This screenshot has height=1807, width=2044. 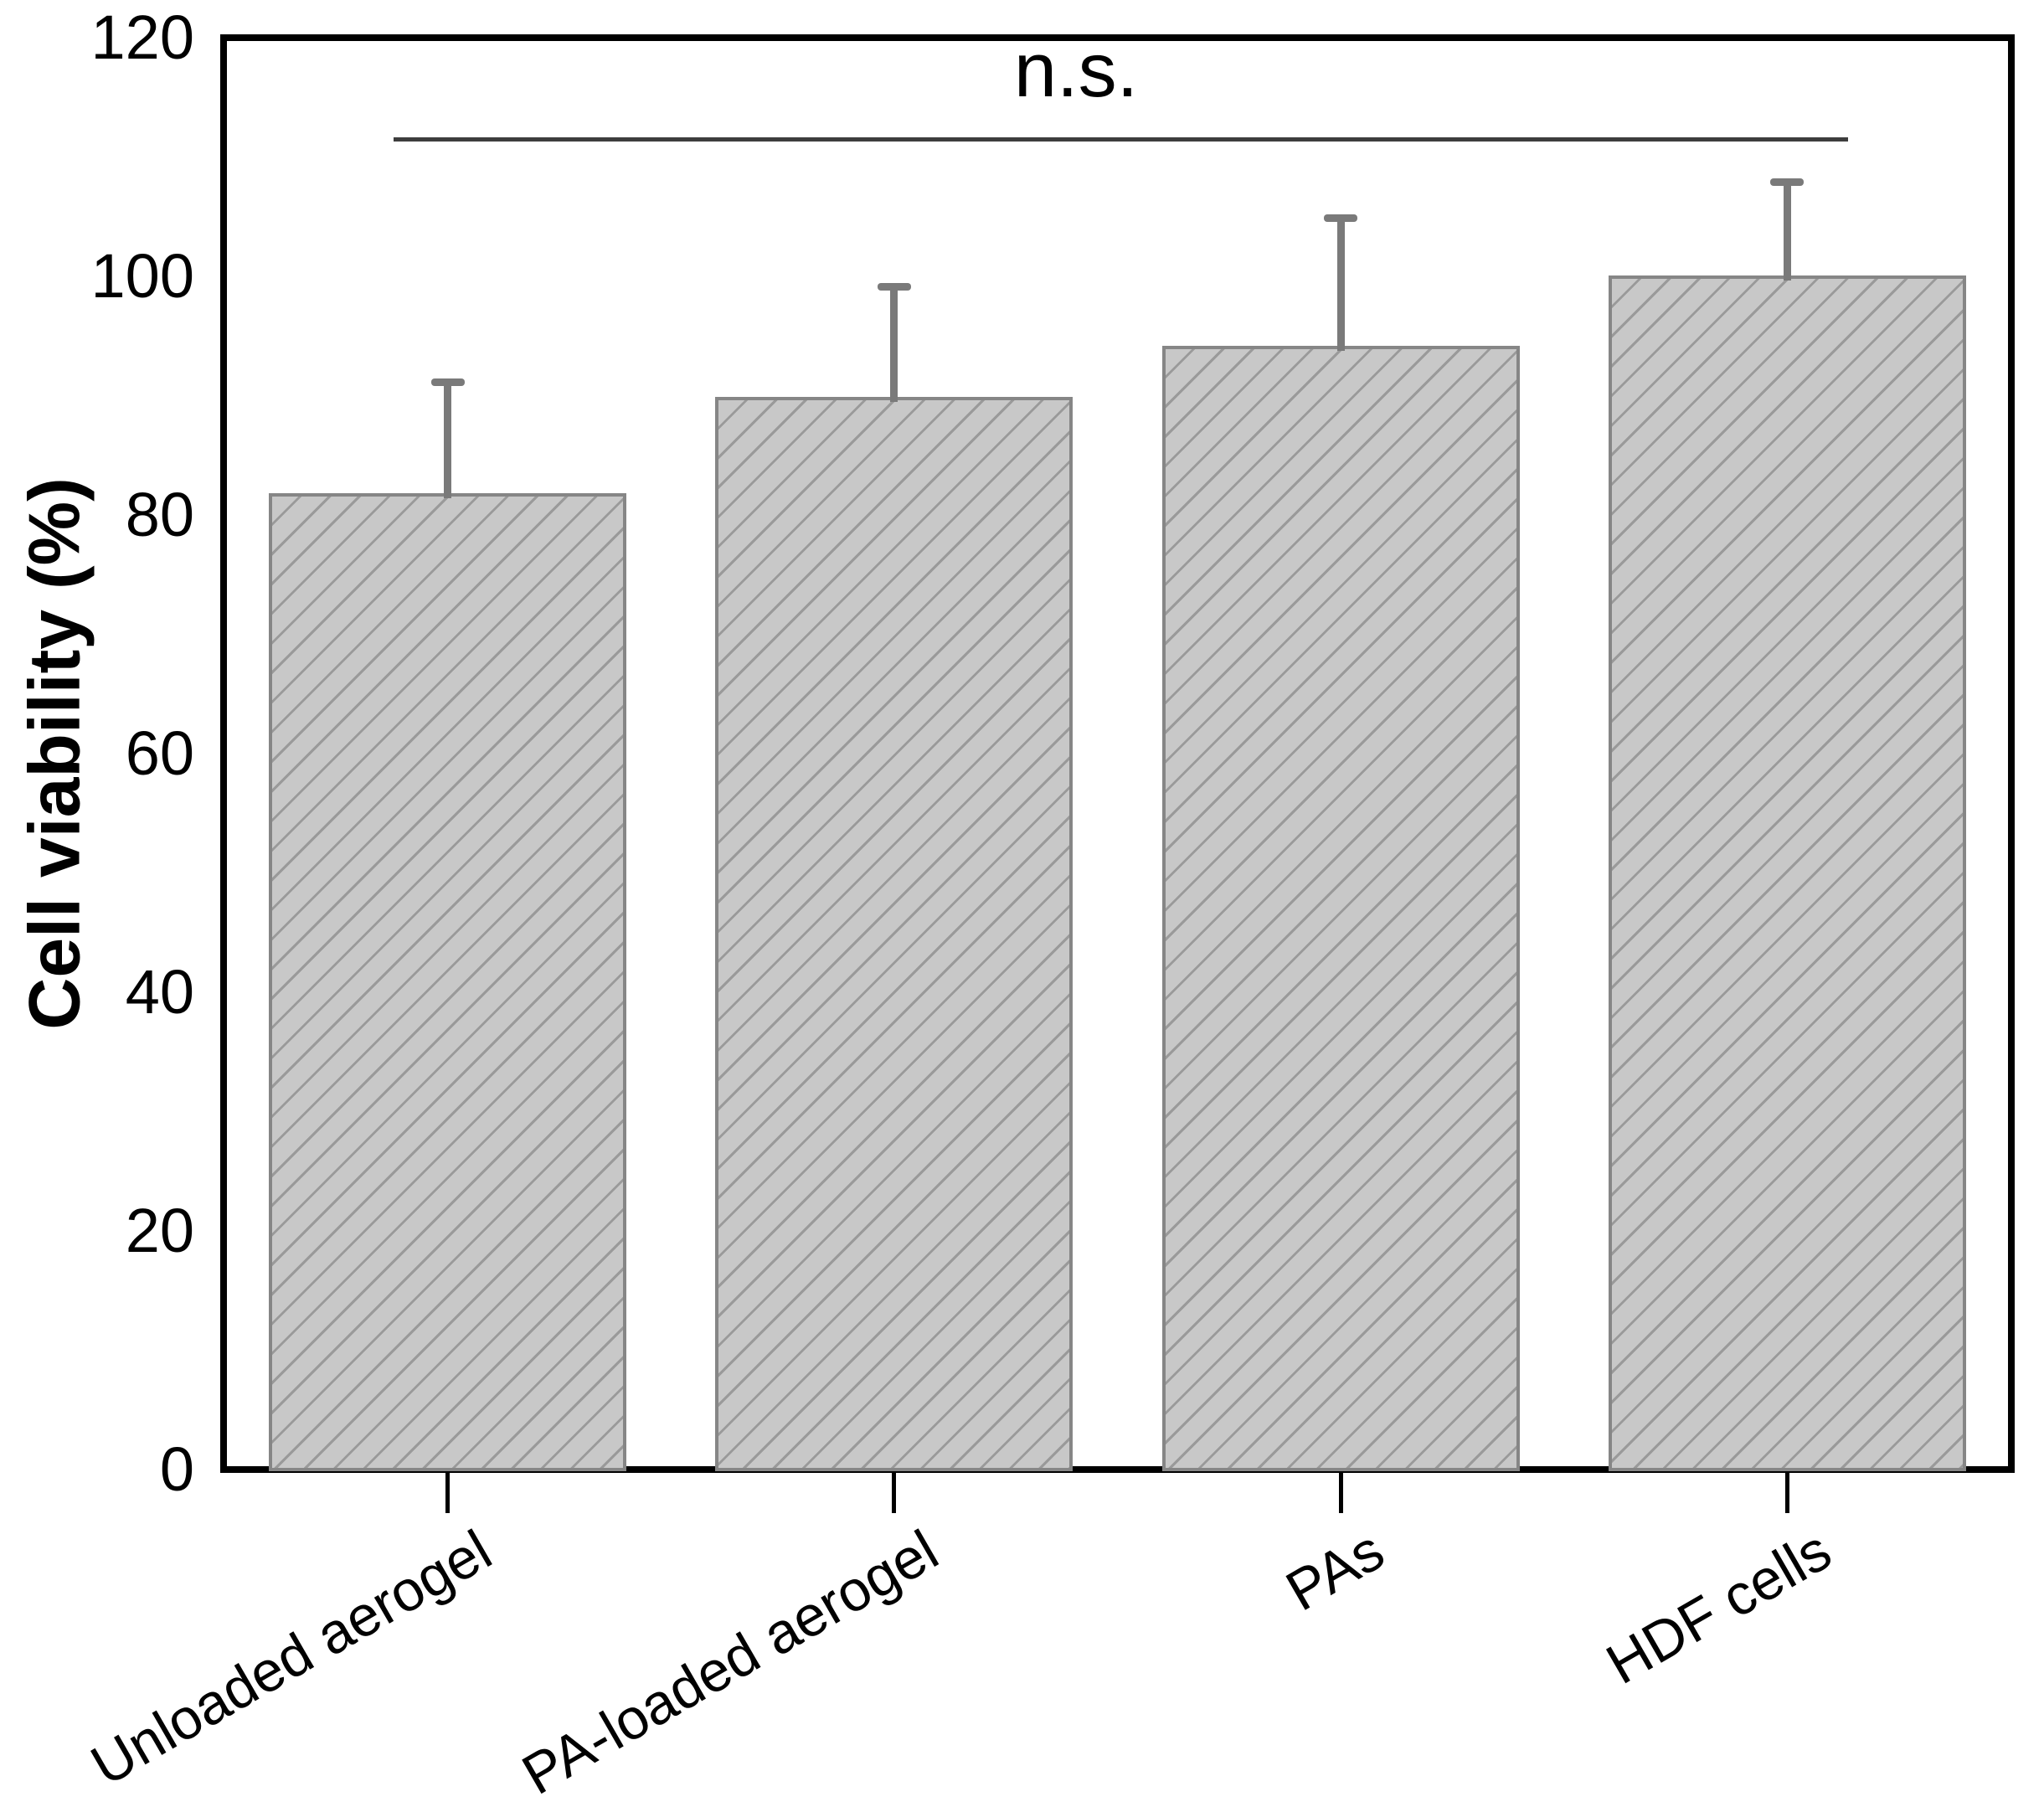 I want to click on x-category-label: PAs, so click(x=1335, y=1570).